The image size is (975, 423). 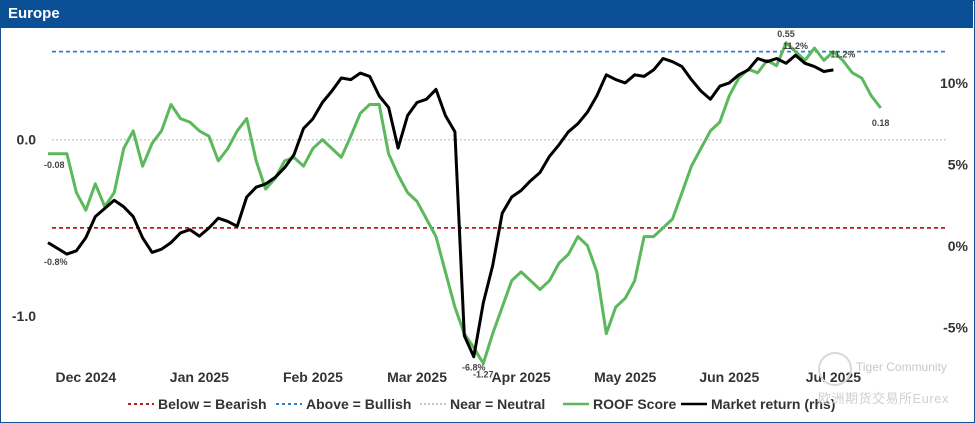 I want to click on chart-title: Europe, so click(x=34, y=13).